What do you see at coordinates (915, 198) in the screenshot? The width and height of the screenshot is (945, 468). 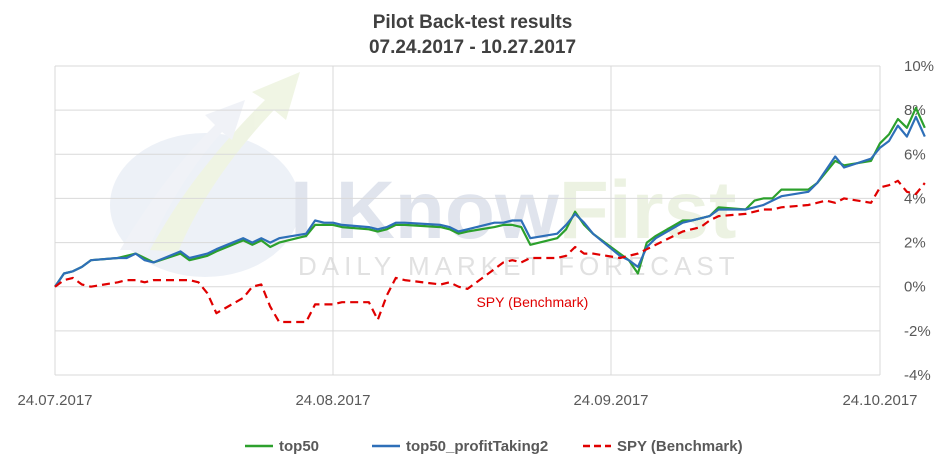 I see `y-tick-label: 4%` at bounding box center [915, 198].